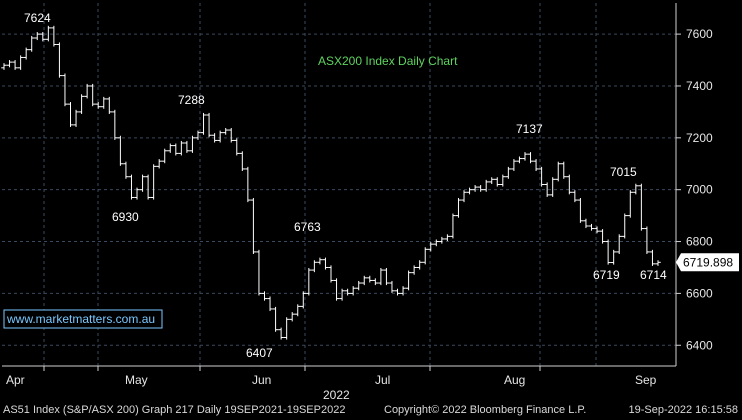 The image size is (742, 420). What do you see at coordinates (191, 100) in the screenshot?
I see `price-annotation: 7288` at bounding box center [191, 100].